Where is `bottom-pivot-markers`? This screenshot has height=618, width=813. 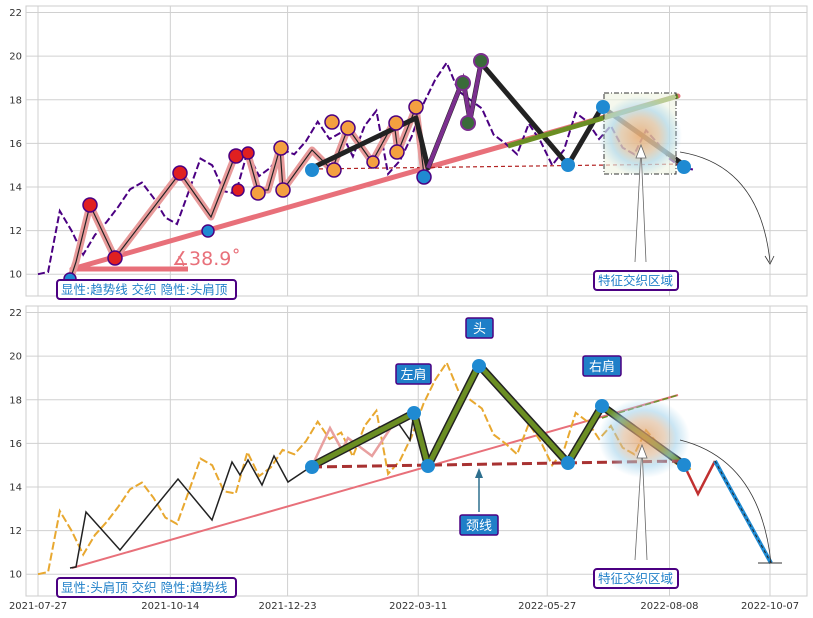 bottom-pivot-markers is located at coordinates (498, 416).